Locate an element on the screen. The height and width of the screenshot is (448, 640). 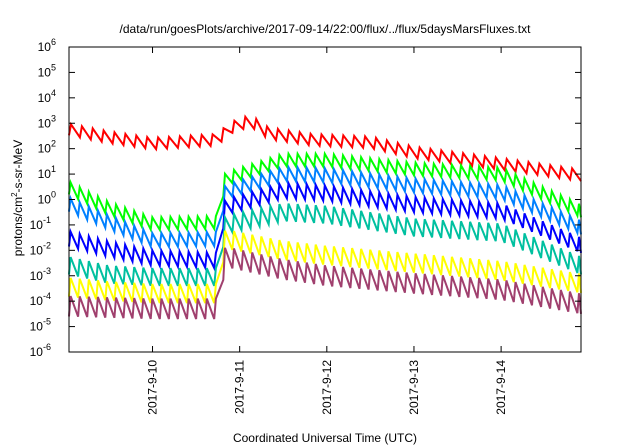
y-axis-label-base: protons/cm is located at coordinates (18, 226).